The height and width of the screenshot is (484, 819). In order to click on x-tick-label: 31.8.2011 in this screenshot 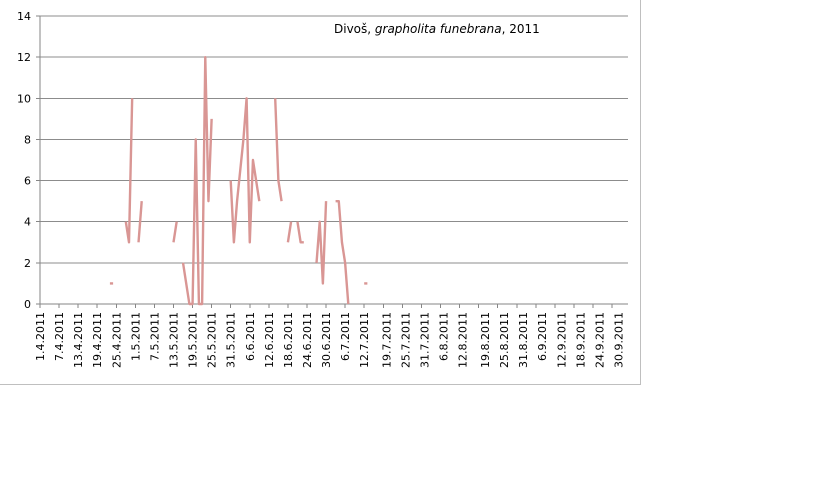, I will do `click(523, 340)`.